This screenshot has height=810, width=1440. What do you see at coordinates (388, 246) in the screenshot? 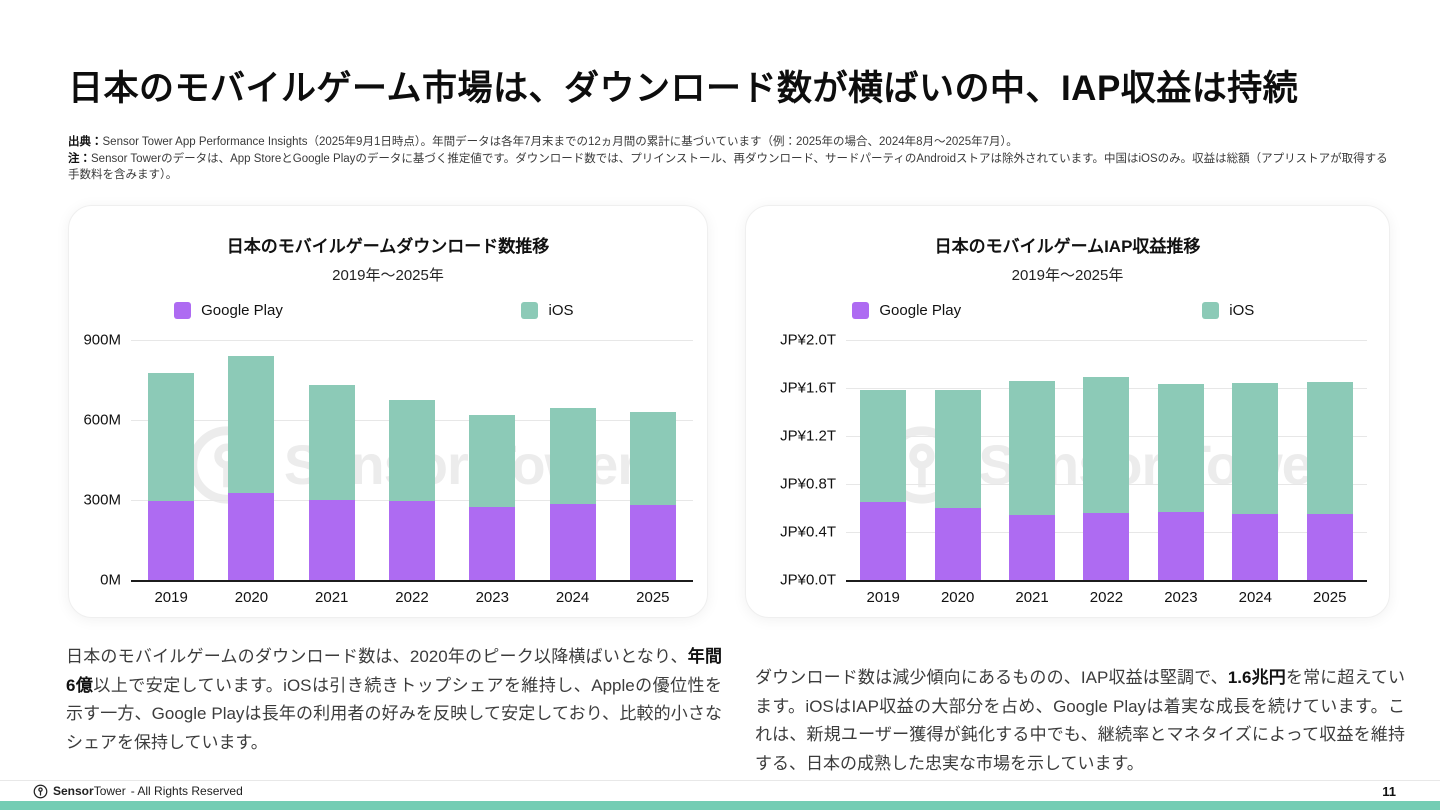
I see `chart-title: 日本のモバイルゲームダウンロード数推移` at bounding box center [388, 246].